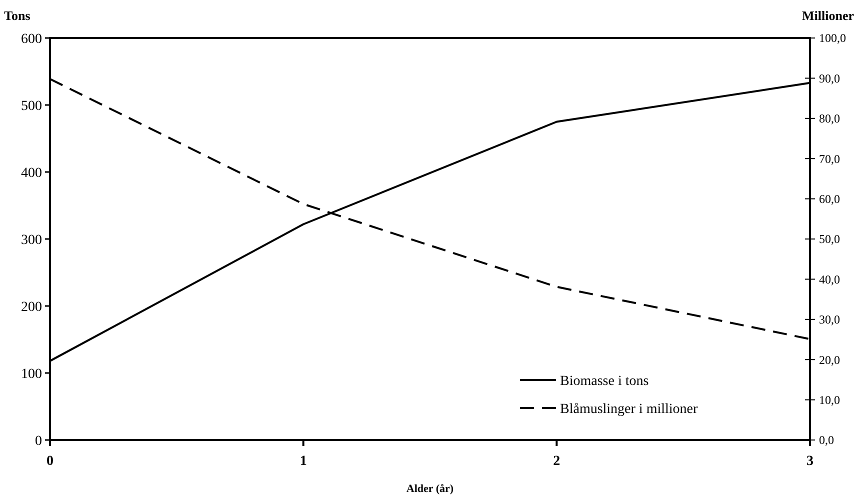 The height and width of the screenshot is (497, 856). Describe the element at coordinates (31, 173) in the screenshot. I see `y-tick-label: 400` at that location.